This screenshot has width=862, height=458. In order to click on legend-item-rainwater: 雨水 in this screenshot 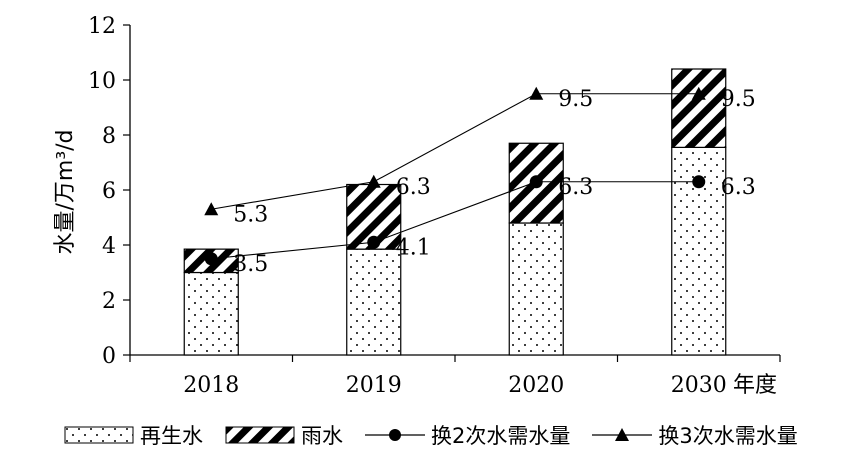, I will do `click(284, 435)`.